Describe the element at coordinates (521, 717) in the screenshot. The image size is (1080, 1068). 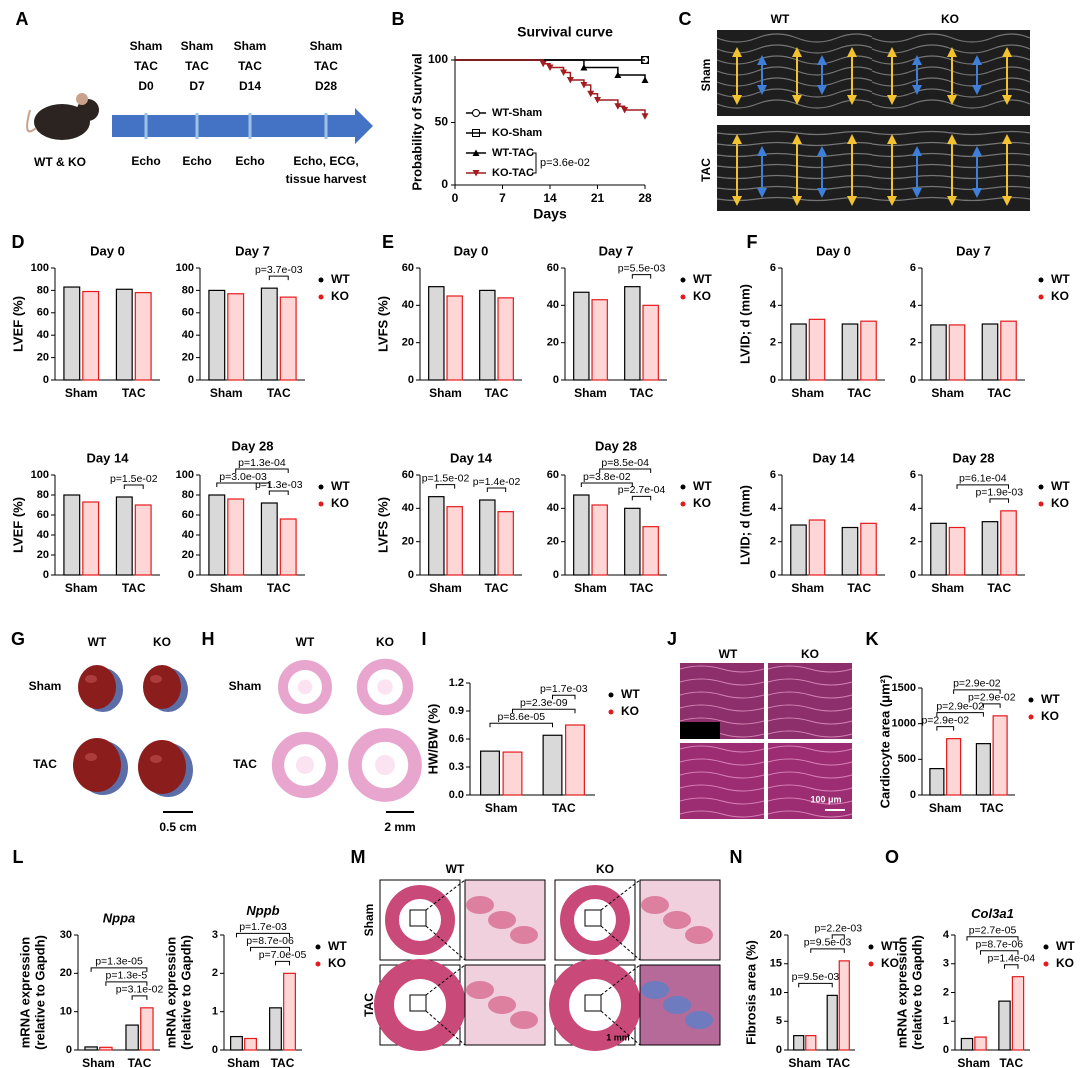
I see `significance-label: p=8.6e-05` at that location.